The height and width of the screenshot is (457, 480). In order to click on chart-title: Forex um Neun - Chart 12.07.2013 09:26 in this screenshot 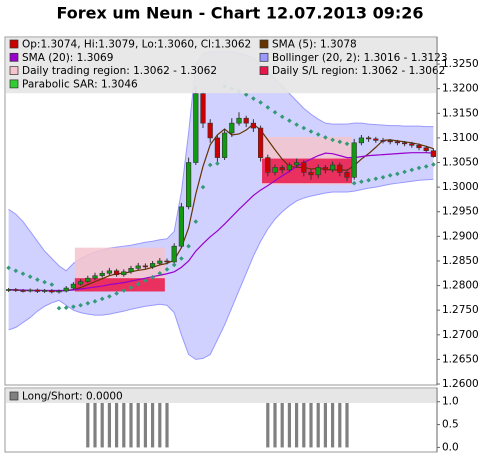, I will do `click(239, 13)`.